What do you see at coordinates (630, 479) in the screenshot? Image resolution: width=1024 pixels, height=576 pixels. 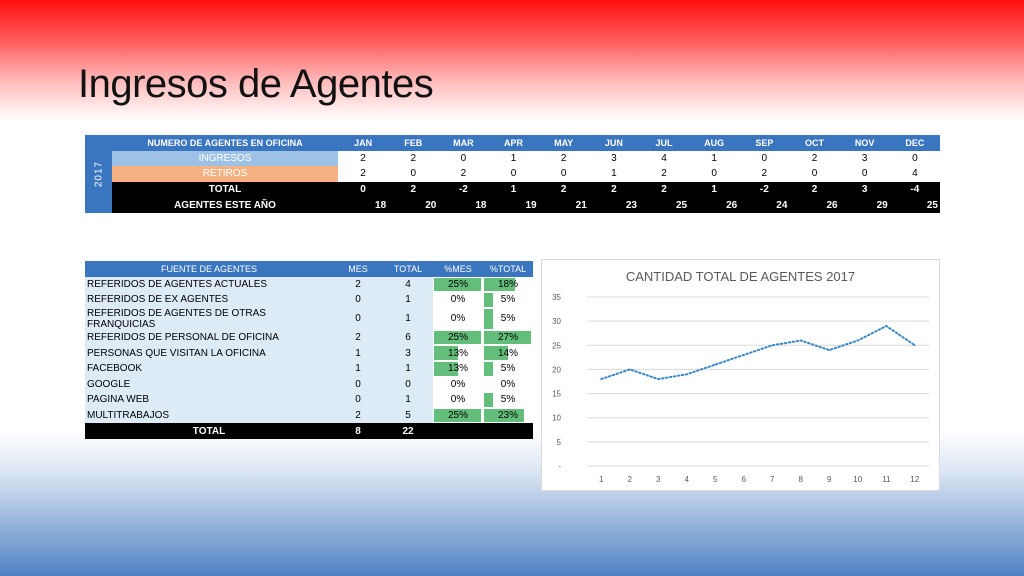 I see `x-tick-label: 2` at bounding box center [630, 479].